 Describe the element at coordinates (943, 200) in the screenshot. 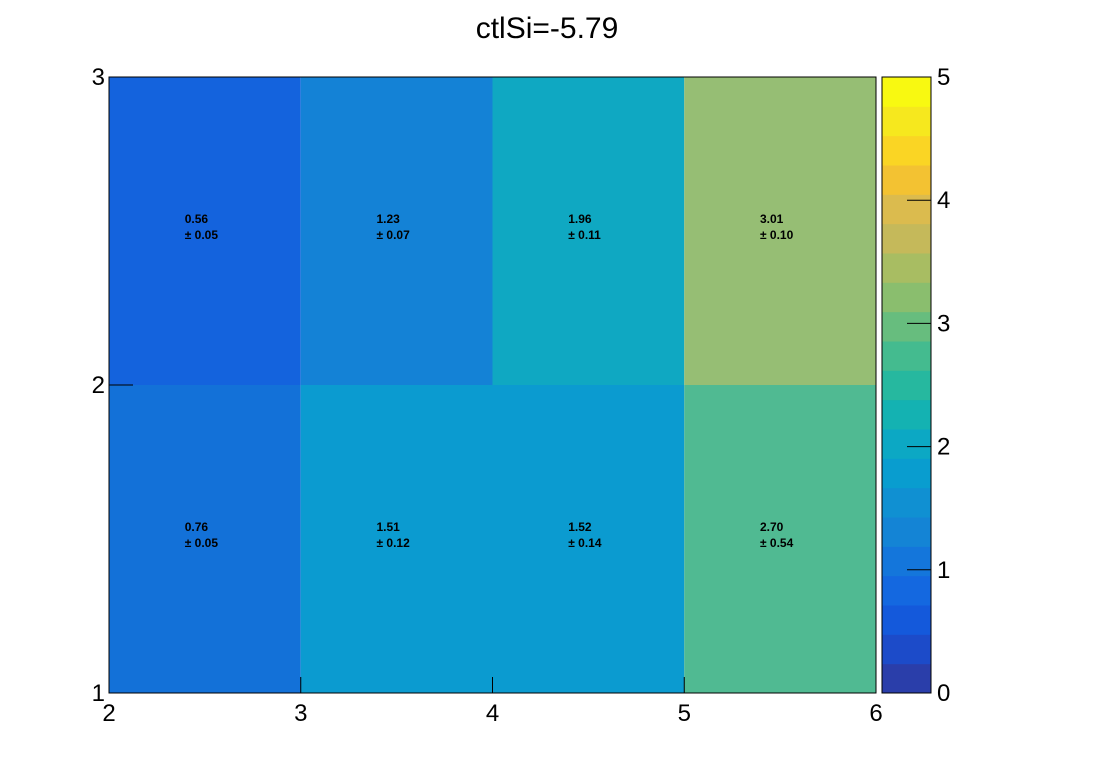

I see `colorbar-tick-label: 4` at that location.